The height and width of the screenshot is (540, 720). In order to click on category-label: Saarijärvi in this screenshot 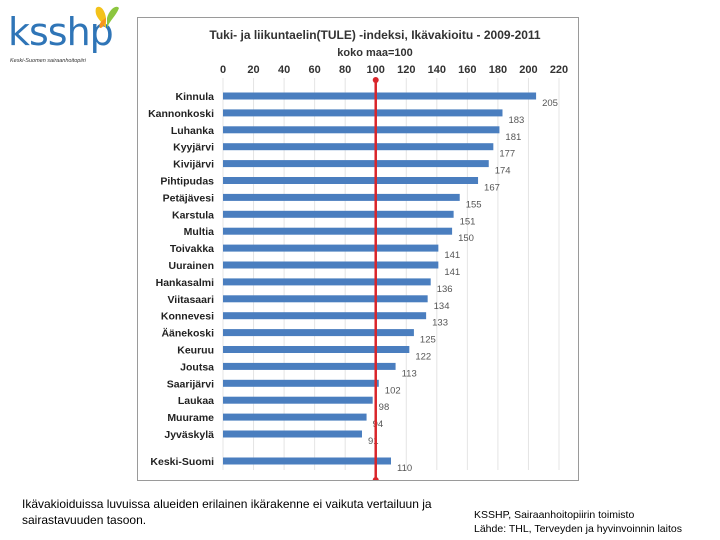, I will do `click(190, 384)`.